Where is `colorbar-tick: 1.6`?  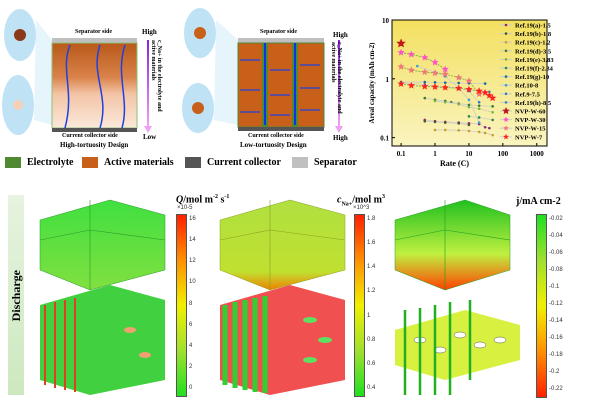 colorbar-tick: 1.6 is located at coordinates (371, 243).